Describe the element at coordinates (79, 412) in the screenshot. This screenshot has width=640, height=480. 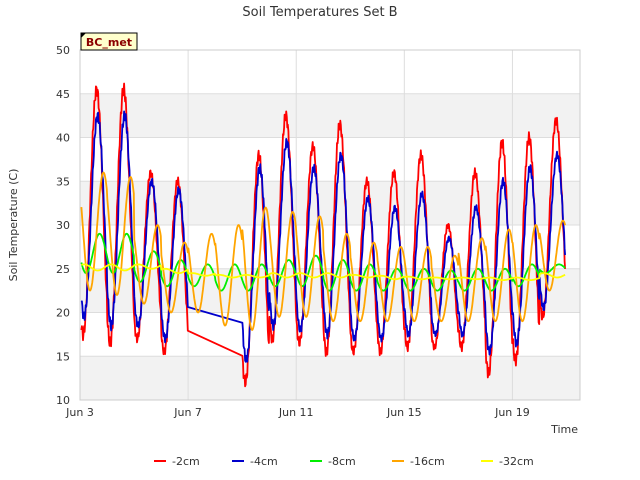
I see `x-tick-label: Jun 3` at that location.